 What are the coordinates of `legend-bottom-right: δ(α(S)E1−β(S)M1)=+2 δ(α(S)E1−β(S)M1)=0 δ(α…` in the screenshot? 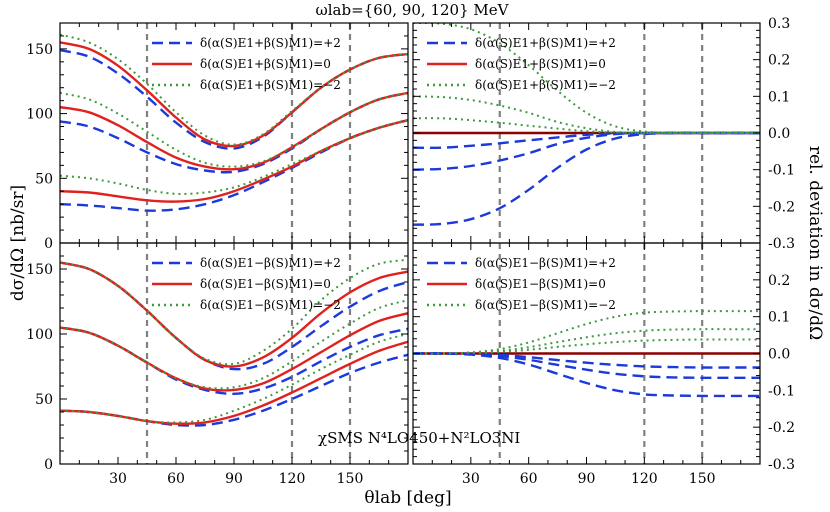 It's located at (521, 284).